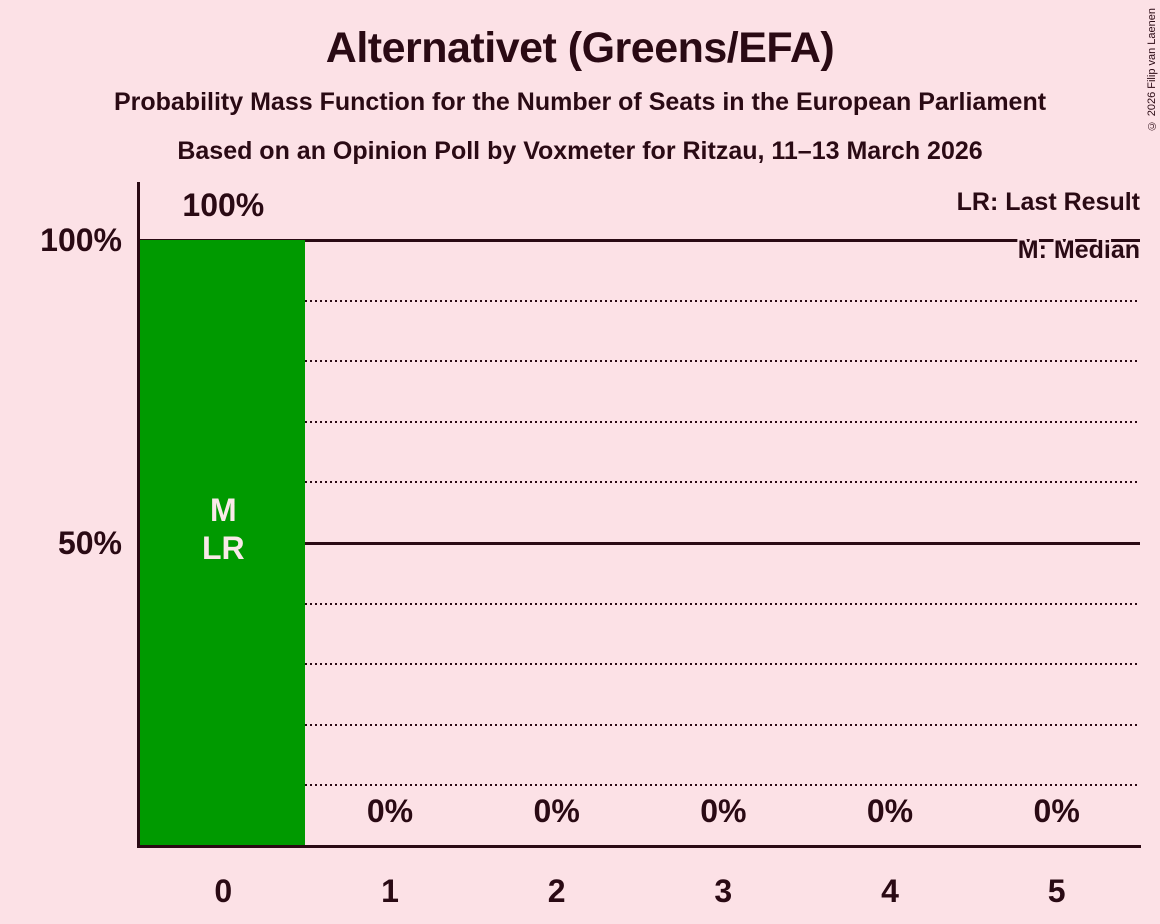 This screenshot has width=1160, height=924. I want to click on x-tick-label-3: 3, so click(723, 891).